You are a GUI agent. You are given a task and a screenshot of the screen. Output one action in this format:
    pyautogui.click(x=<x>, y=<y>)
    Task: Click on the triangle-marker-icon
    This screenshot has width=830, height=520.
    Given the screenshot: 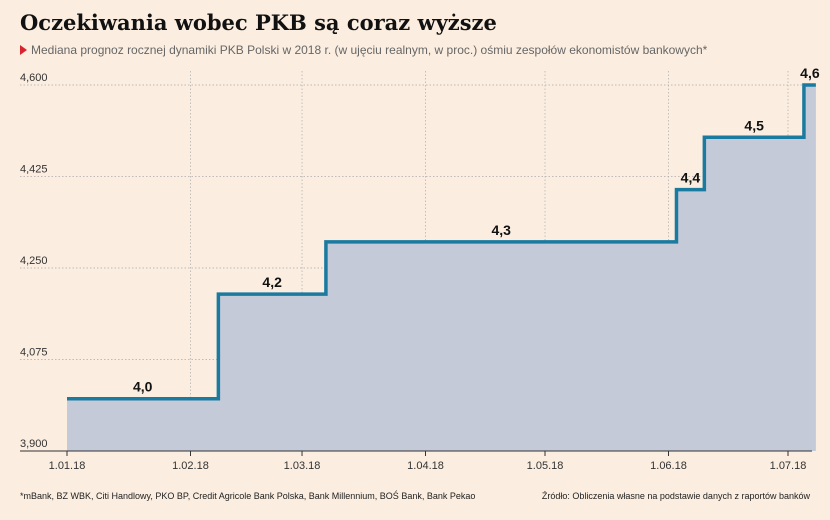 What is the action you would take?
    pyautogui.click(x=23, y=50)
    